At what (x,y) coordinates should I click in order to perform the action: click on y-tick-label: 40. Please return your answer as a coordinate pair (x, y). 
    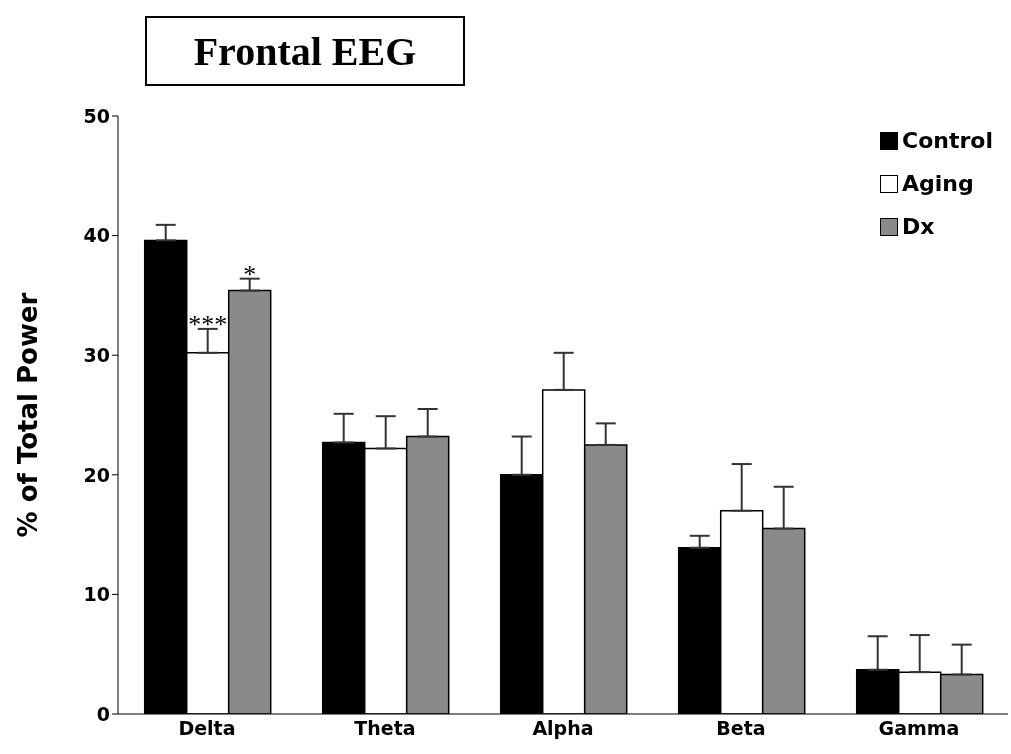
    Looking at the image, I should click on (96, 235).